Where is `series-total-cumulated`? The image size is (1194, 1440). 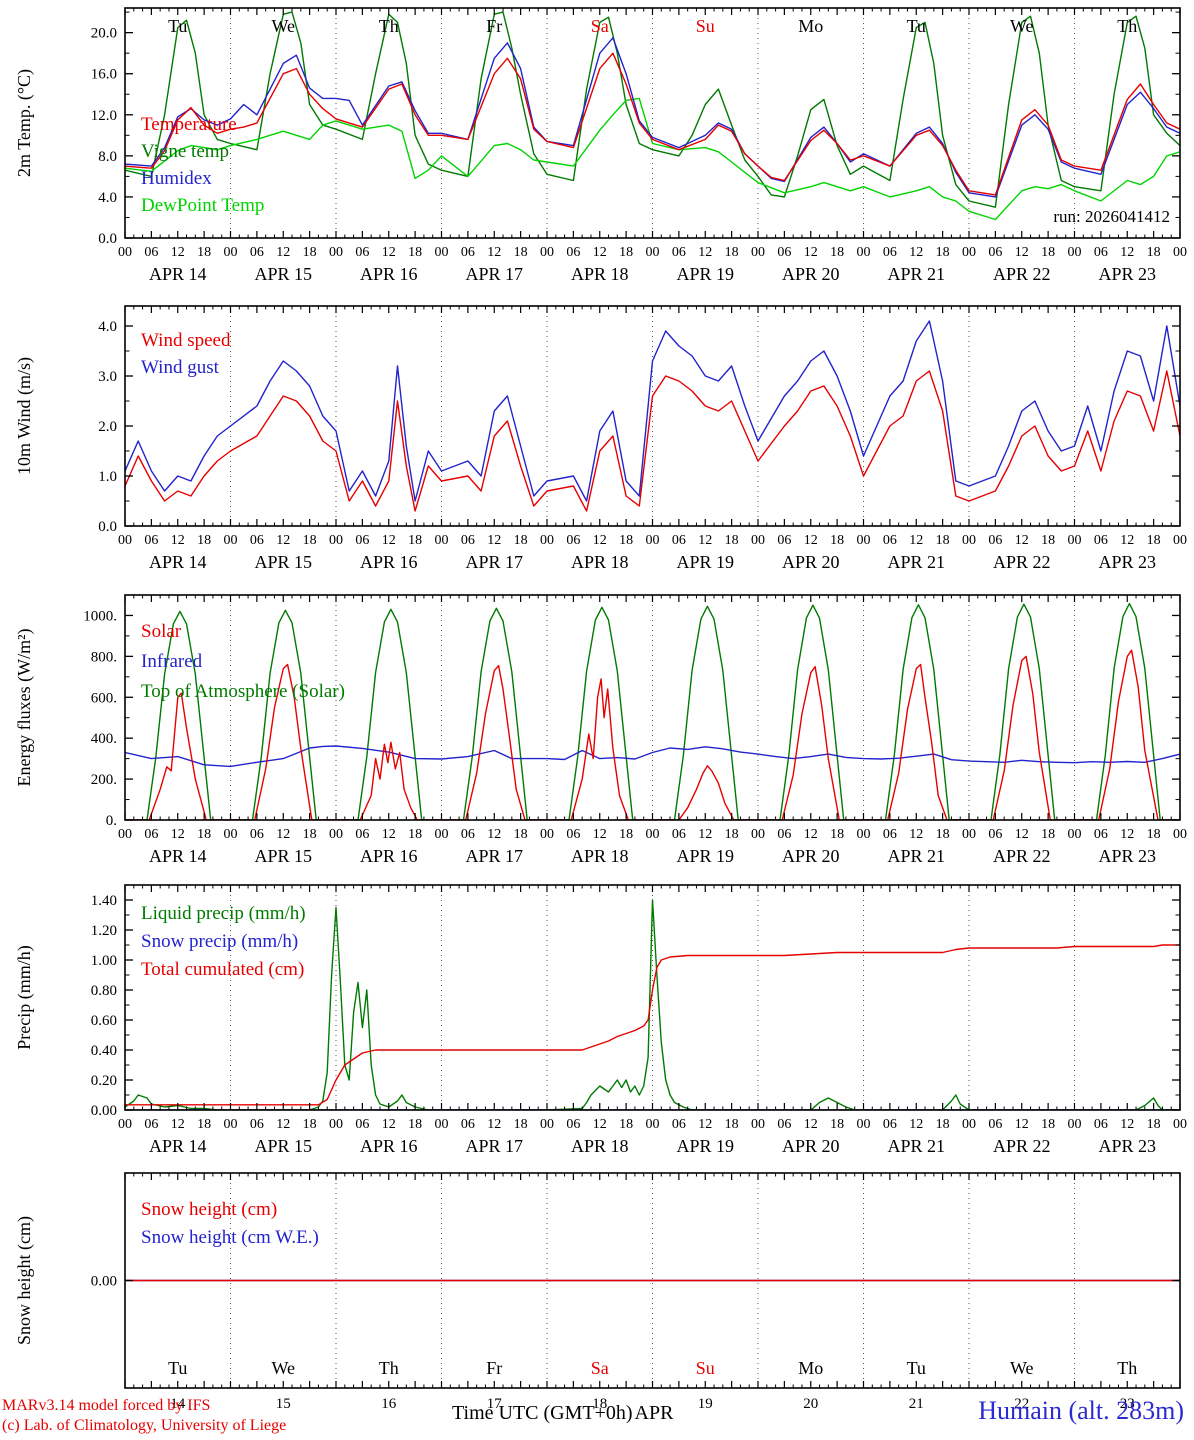 series-total-cumulated is located at coordinates (652, 1025).